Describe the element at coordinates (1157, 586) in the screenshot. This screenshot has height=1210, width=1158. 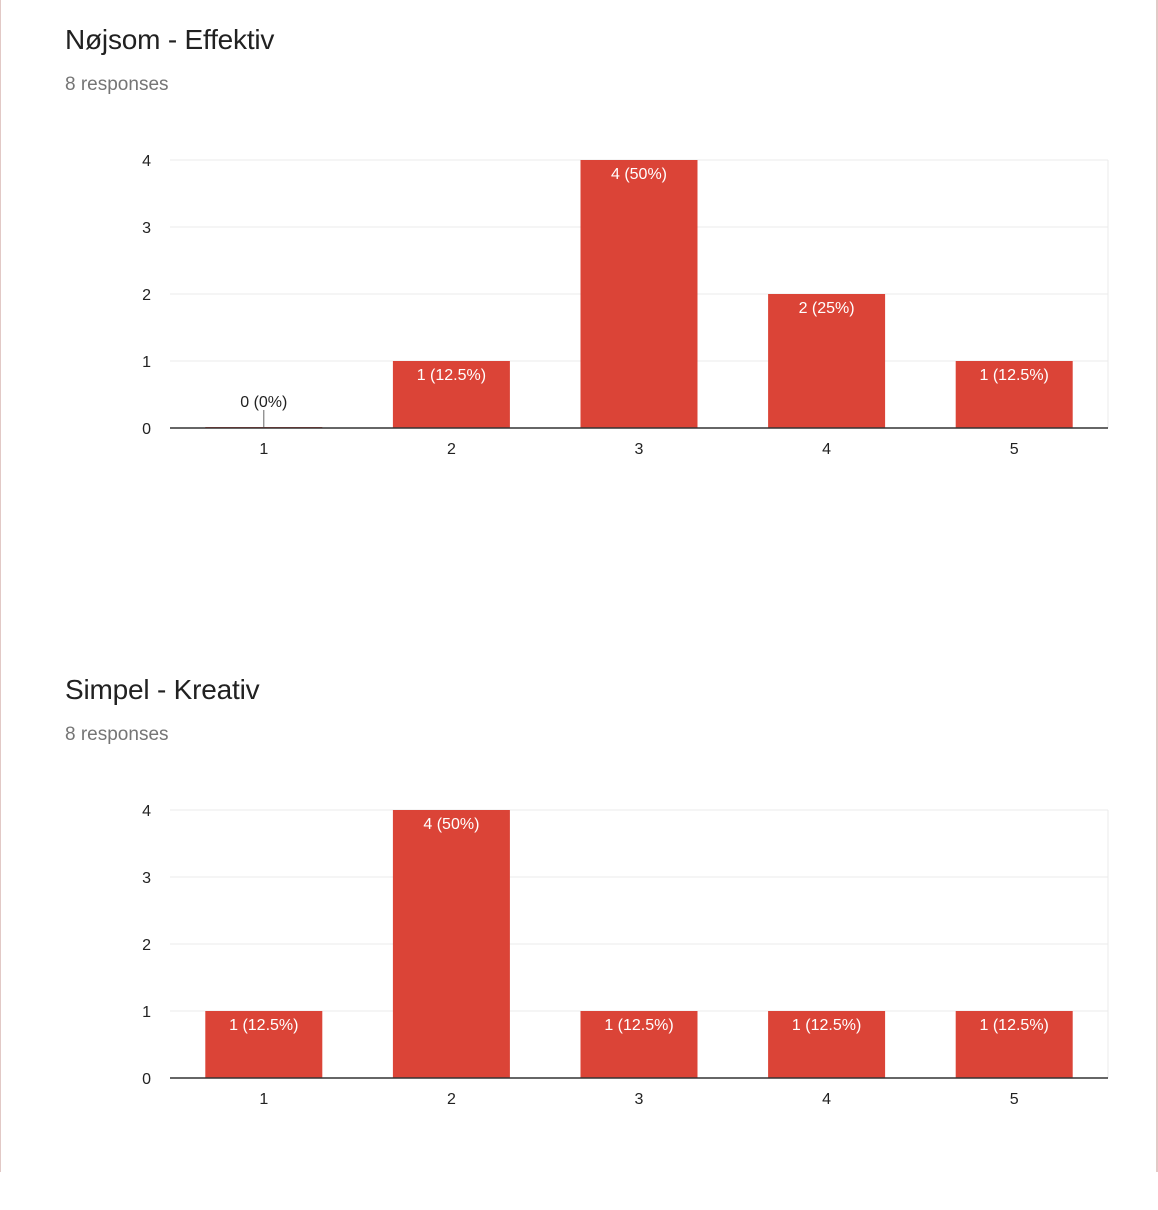
I see `right-border` at that location.